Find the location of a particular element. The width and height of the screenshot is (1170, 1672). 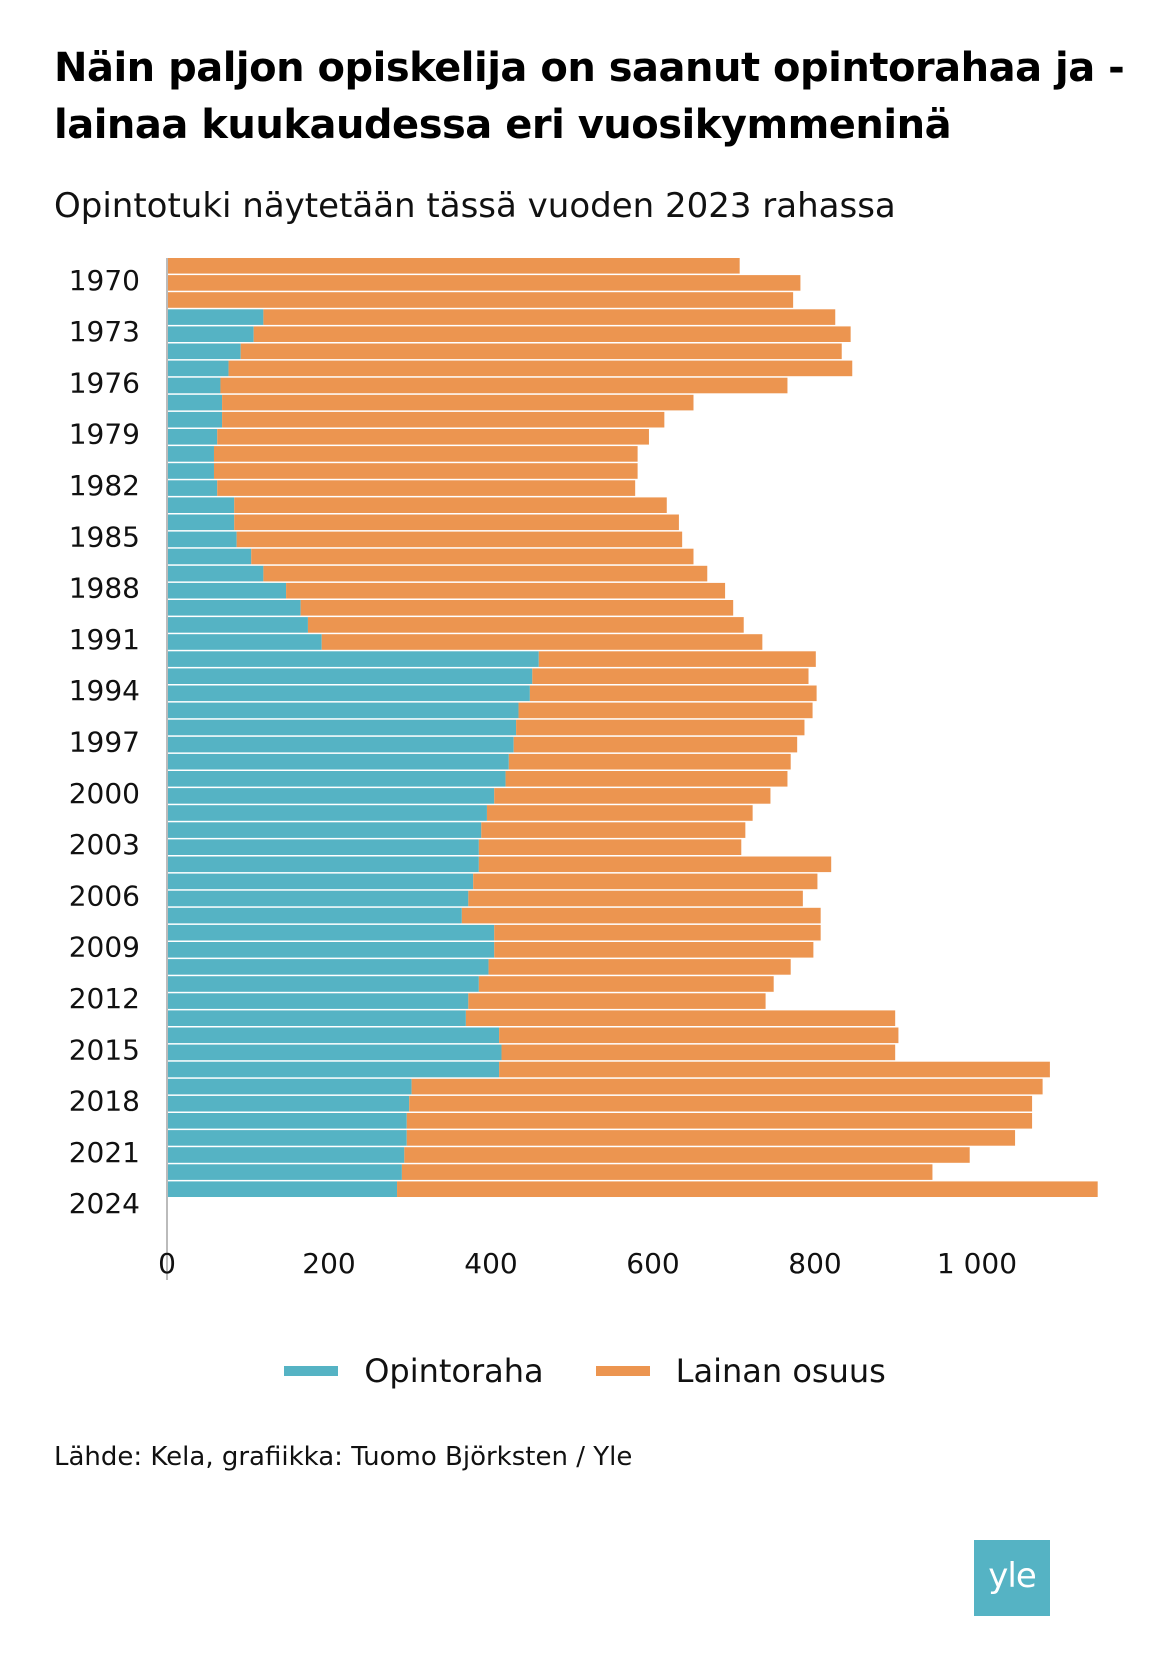

bar-grant-1978 is located at coordinates (195, 402).